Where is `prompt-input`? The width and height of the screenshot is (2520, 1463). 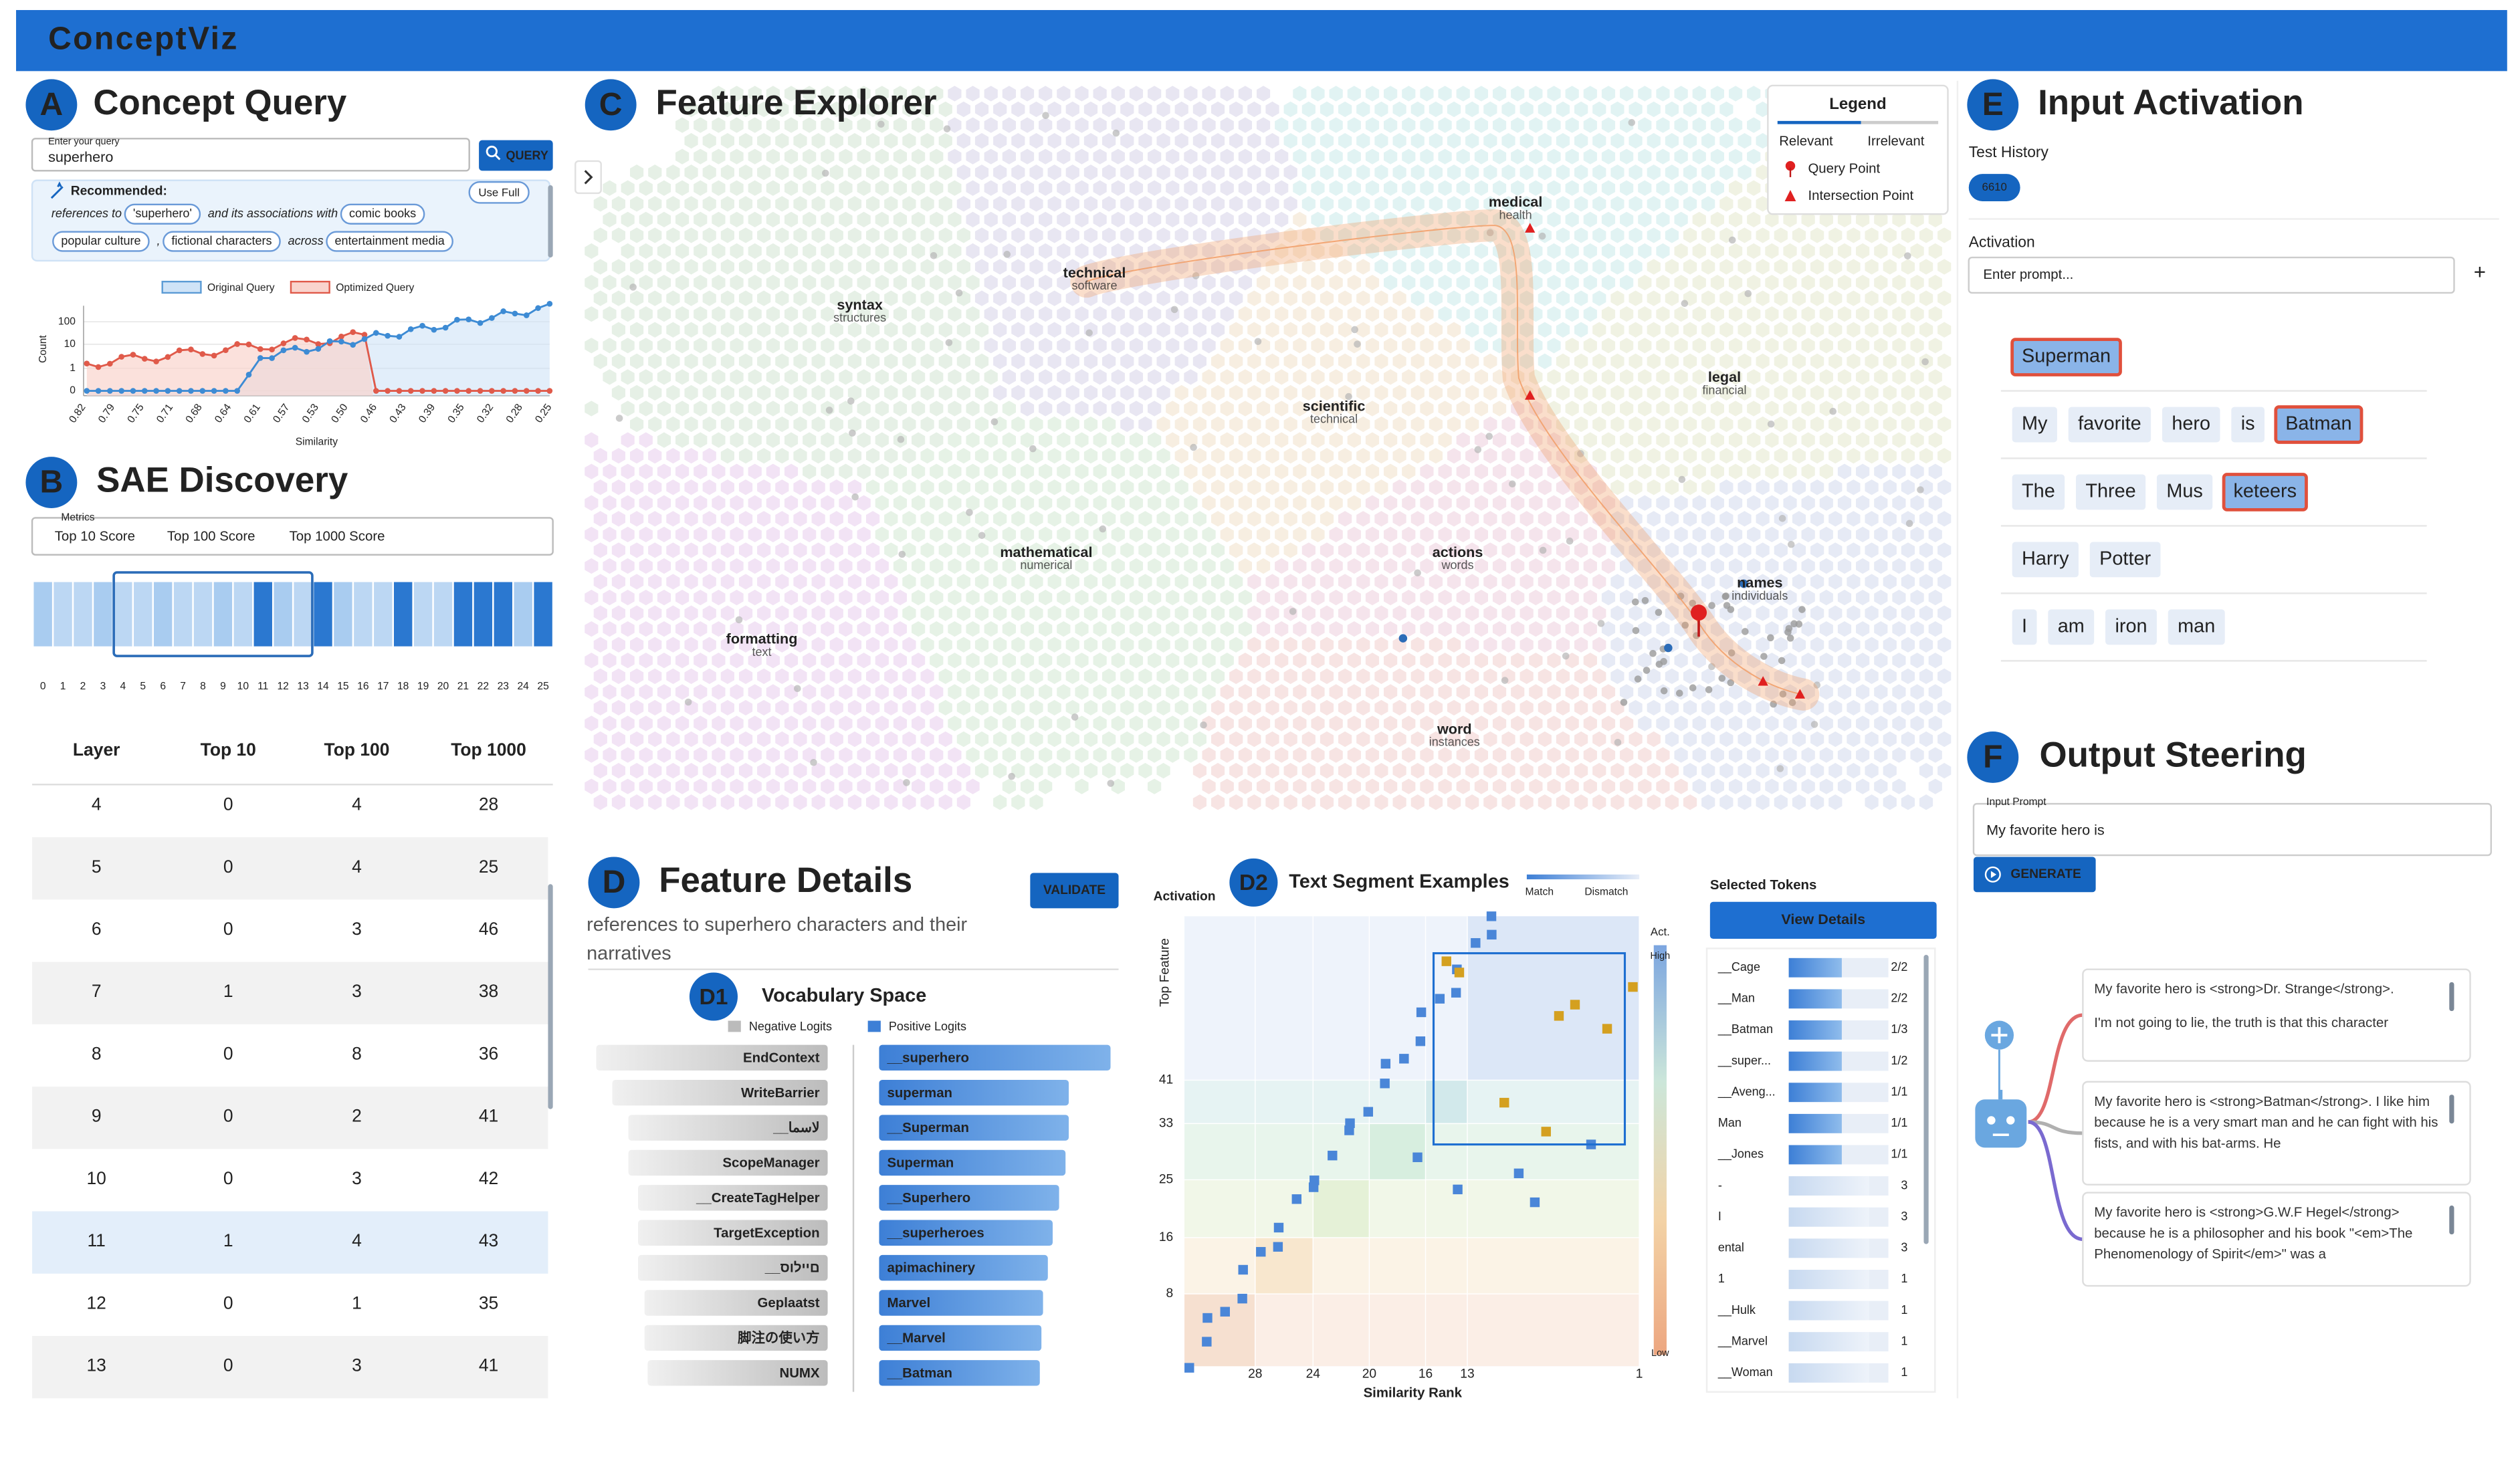 prompt-input is located at coordinates (2211, 275).